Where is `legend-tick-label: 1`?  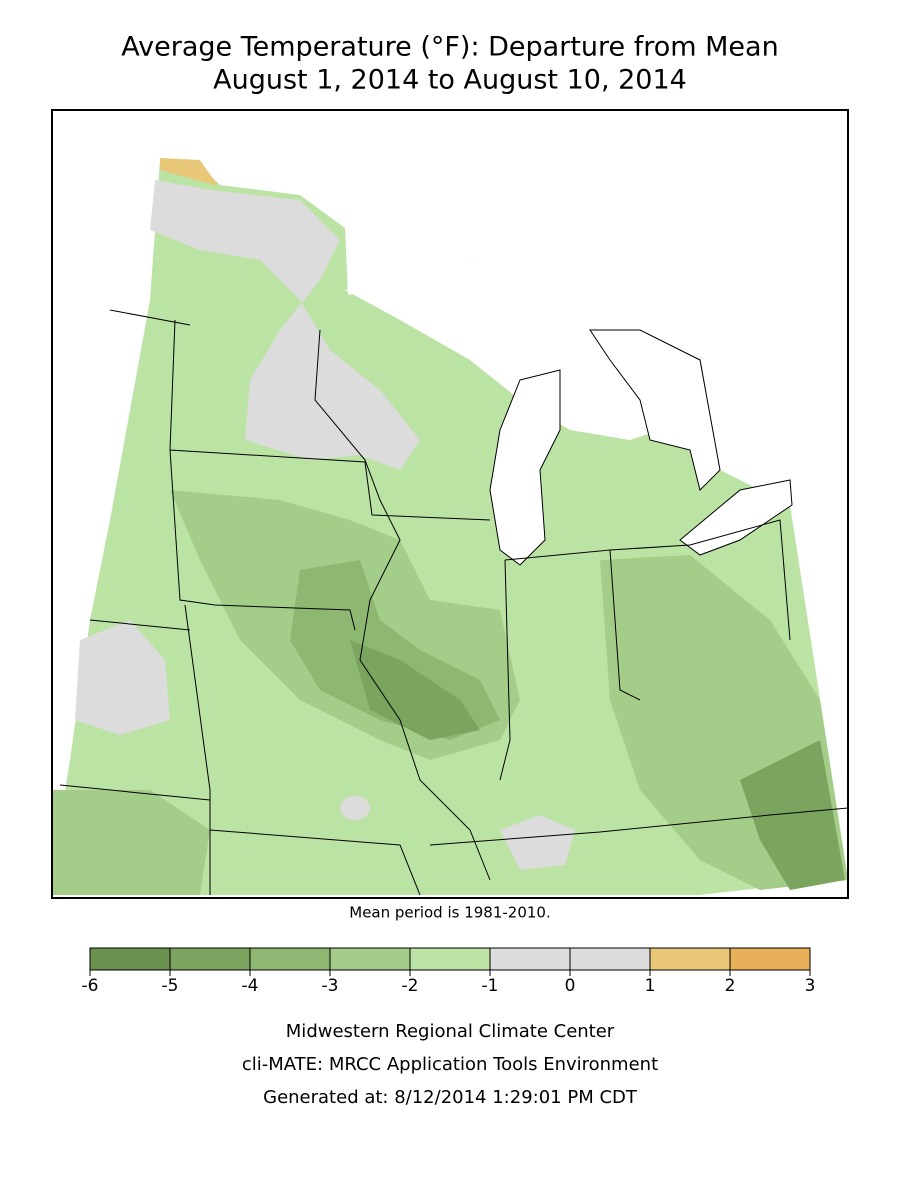
legend-tick-label: 1 is located at coordinates (650, 986).